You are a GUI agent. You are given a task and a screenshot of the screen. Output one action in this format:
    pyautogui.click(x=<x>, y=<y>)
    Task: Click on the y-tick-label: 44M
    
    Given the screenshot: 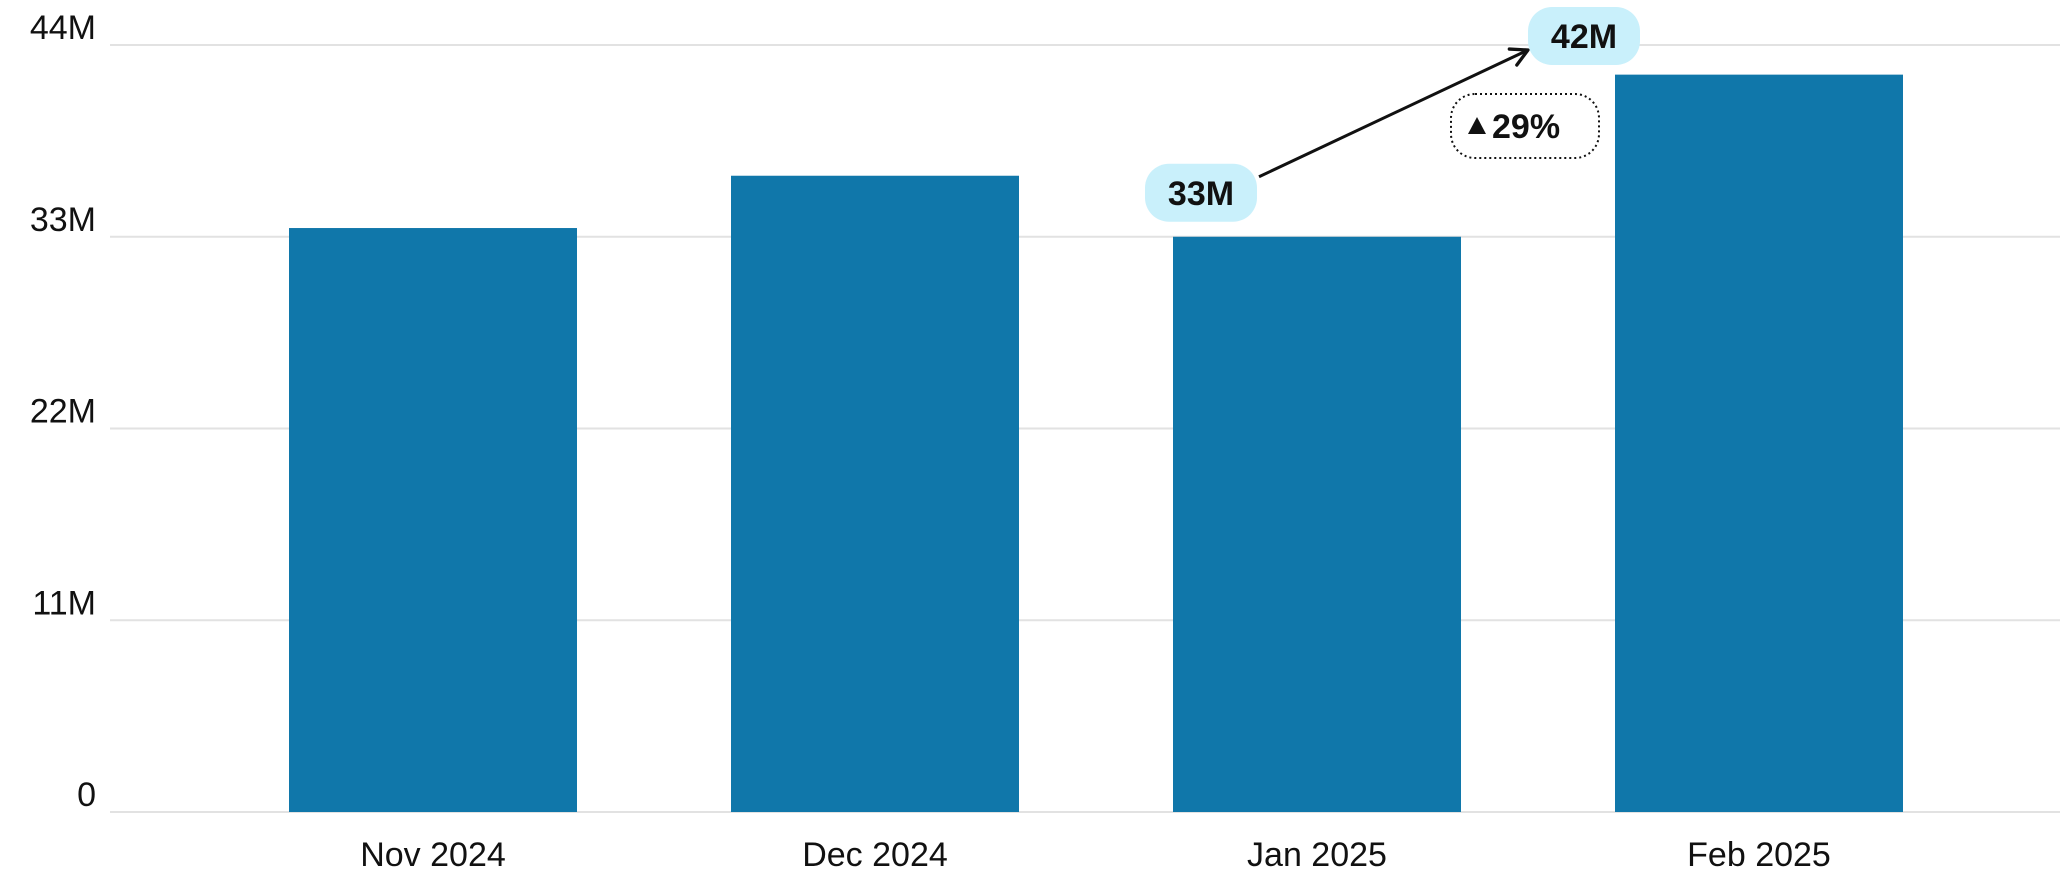 What is the action you would take?
    pyautogui.click(x=63, y=28)
    